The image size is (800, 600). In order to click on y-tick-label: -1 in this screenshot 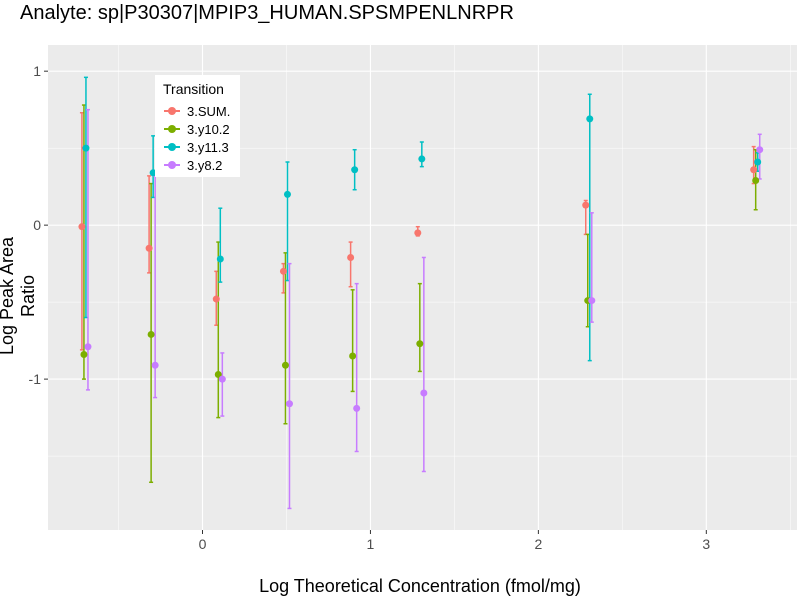, I will do `click(35, 379)`.